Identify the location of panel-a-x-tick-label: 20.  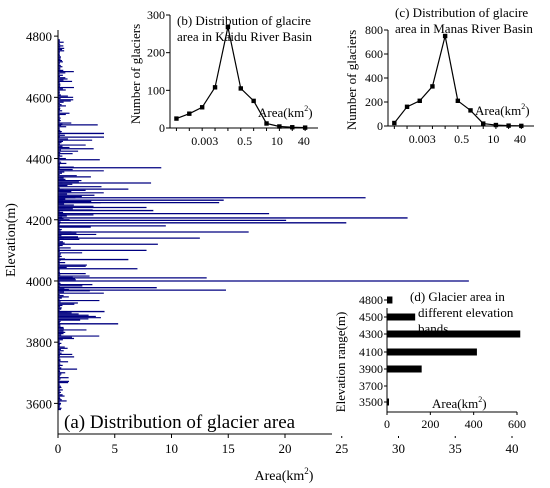
(285, 448).